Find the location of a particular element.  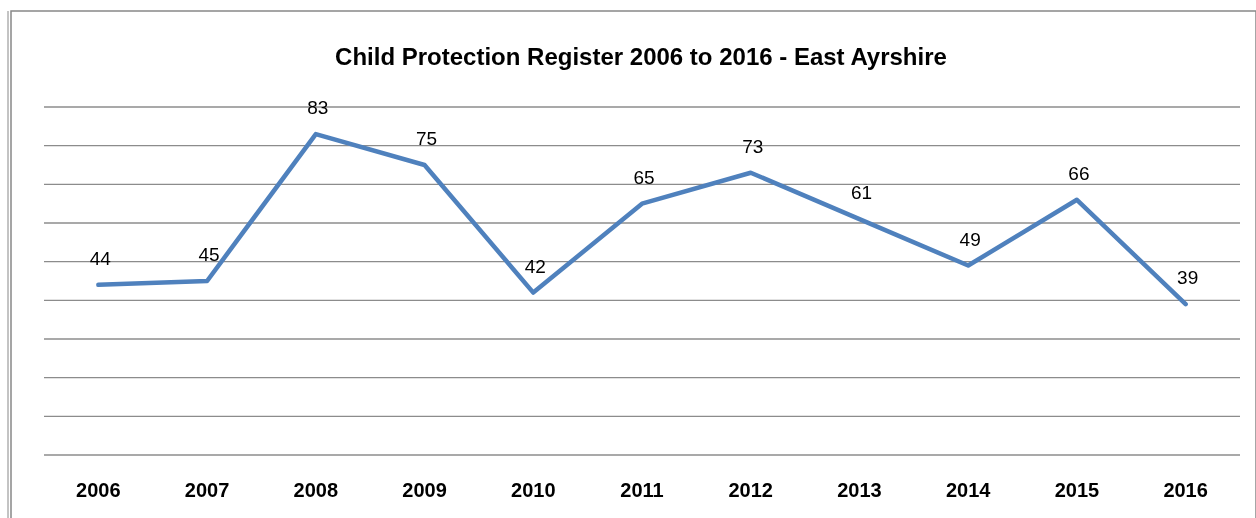

data-label: 44 is located at coordinates (100, 258).